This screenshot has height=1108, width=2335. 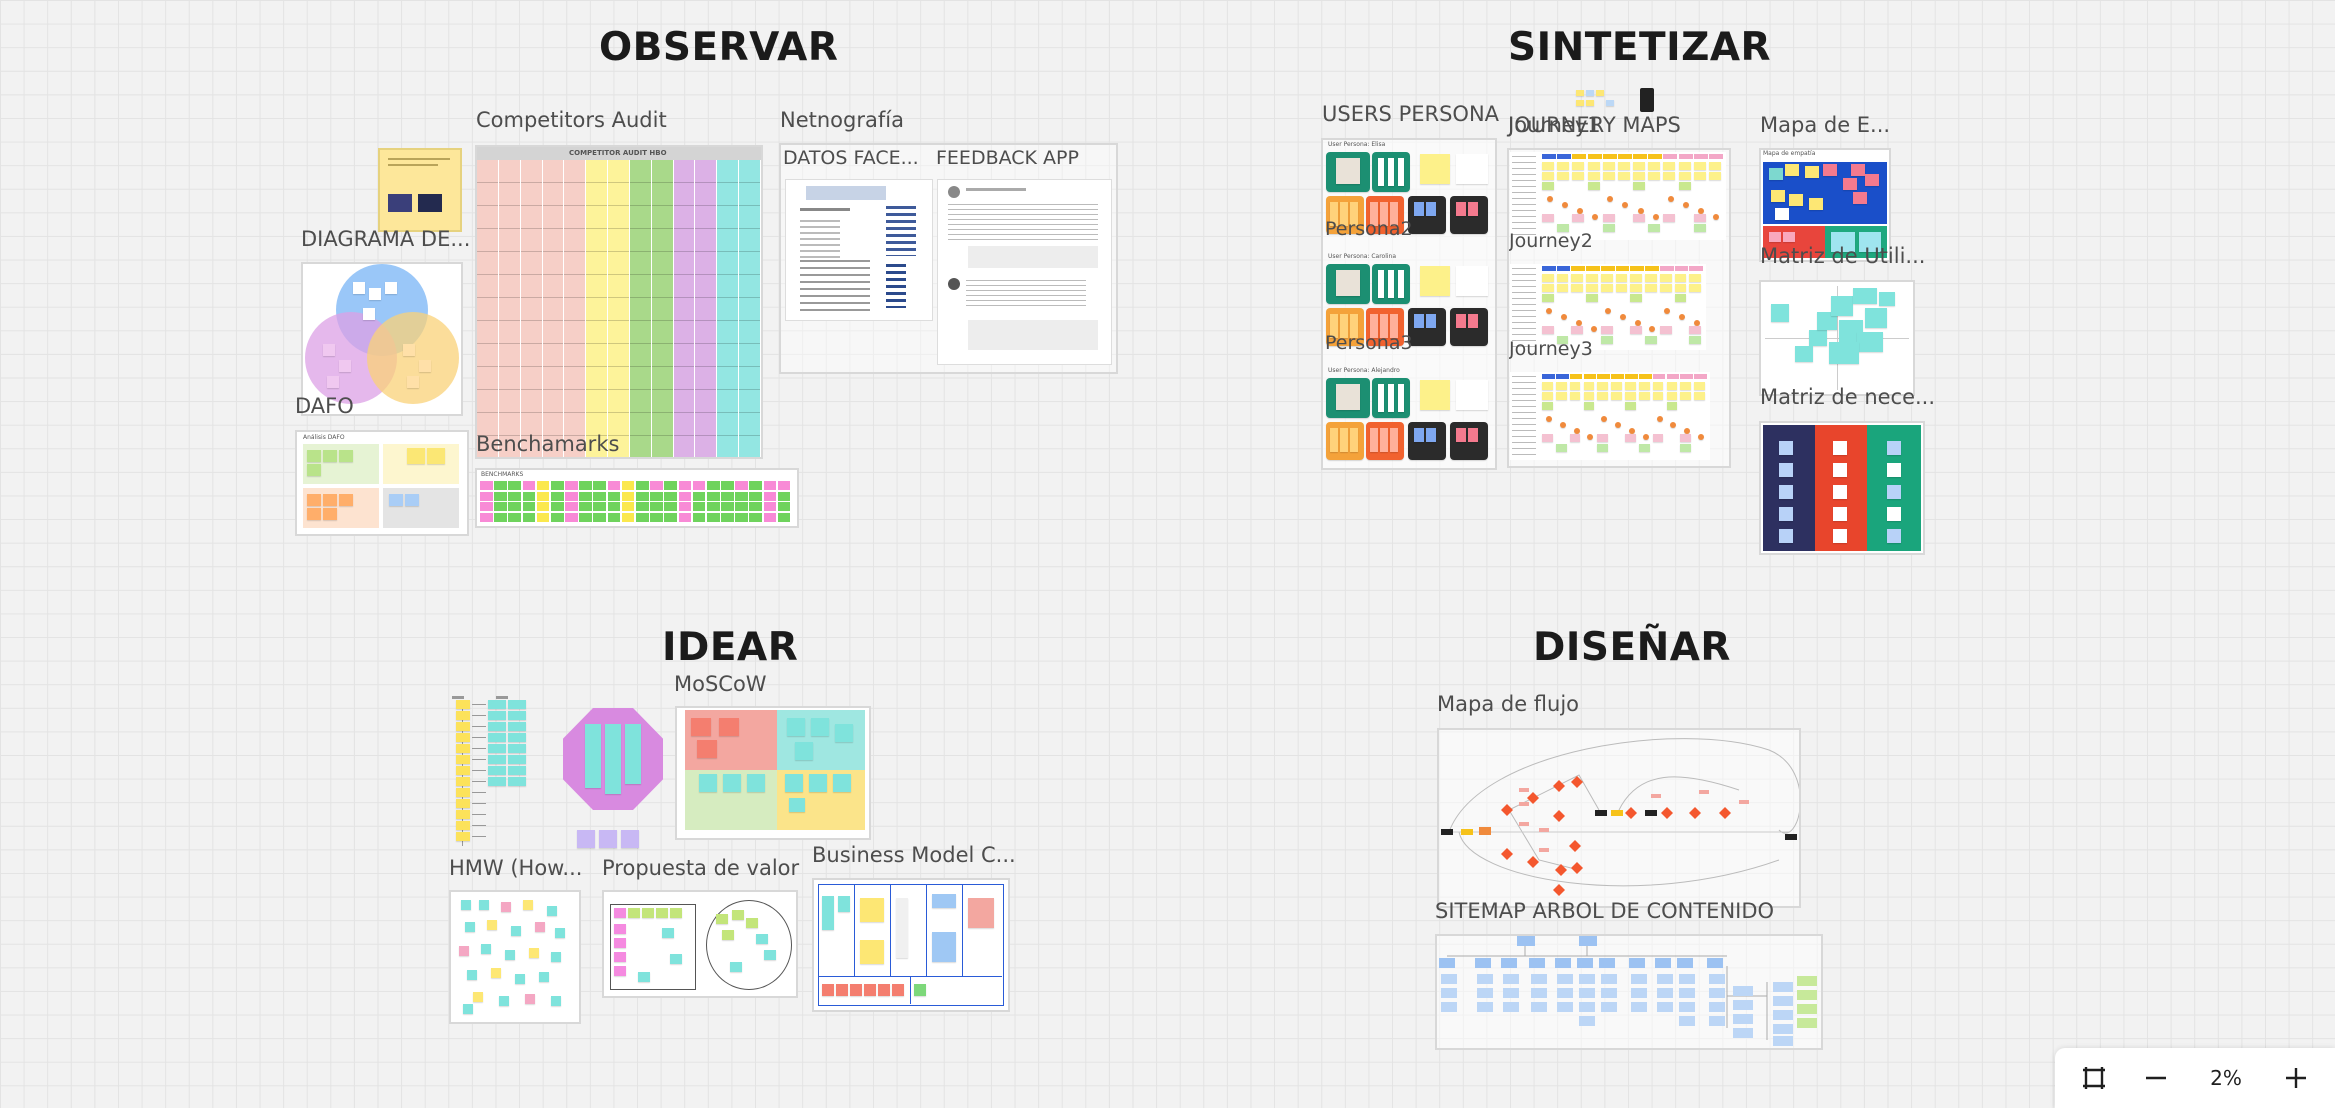 What do you see at coordinates (2094, 1078) in the screenshot?
I see `fit-to-screen-icon` at bounding box center [2094, 1078].